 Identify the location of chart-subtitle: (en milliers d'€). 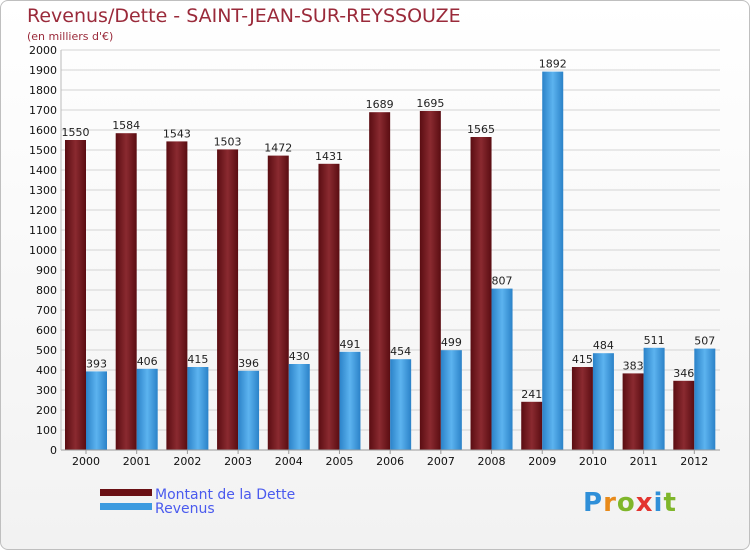
(70, 36).